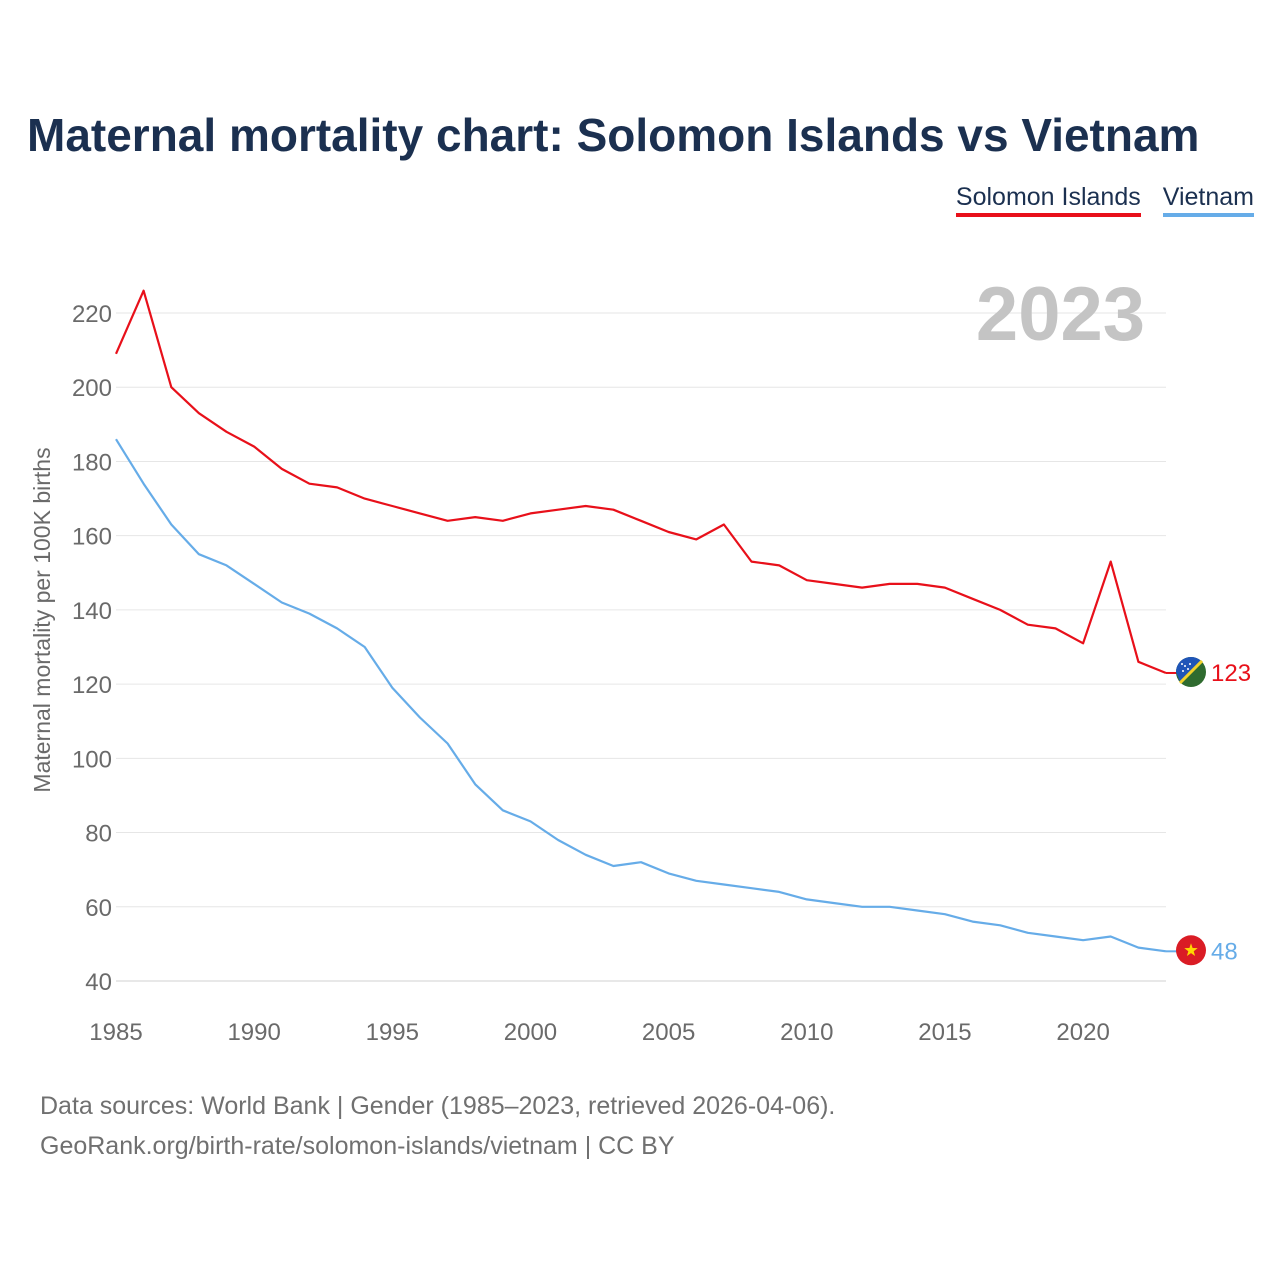 This screenshot has height=1280, width=1280. I want to click on y-tick-label: 160, so click(92, 537).